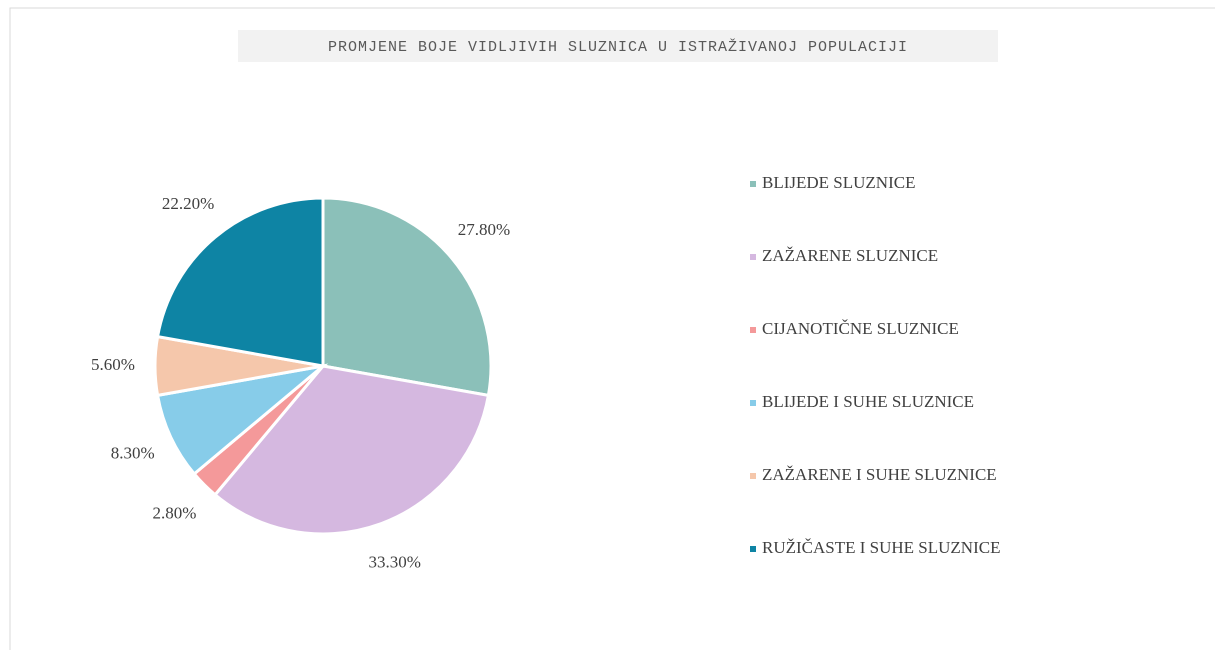 The height and width of the screenshot is (655, 1215). I want to click on data-label: 5.60%, so click(113, 364).